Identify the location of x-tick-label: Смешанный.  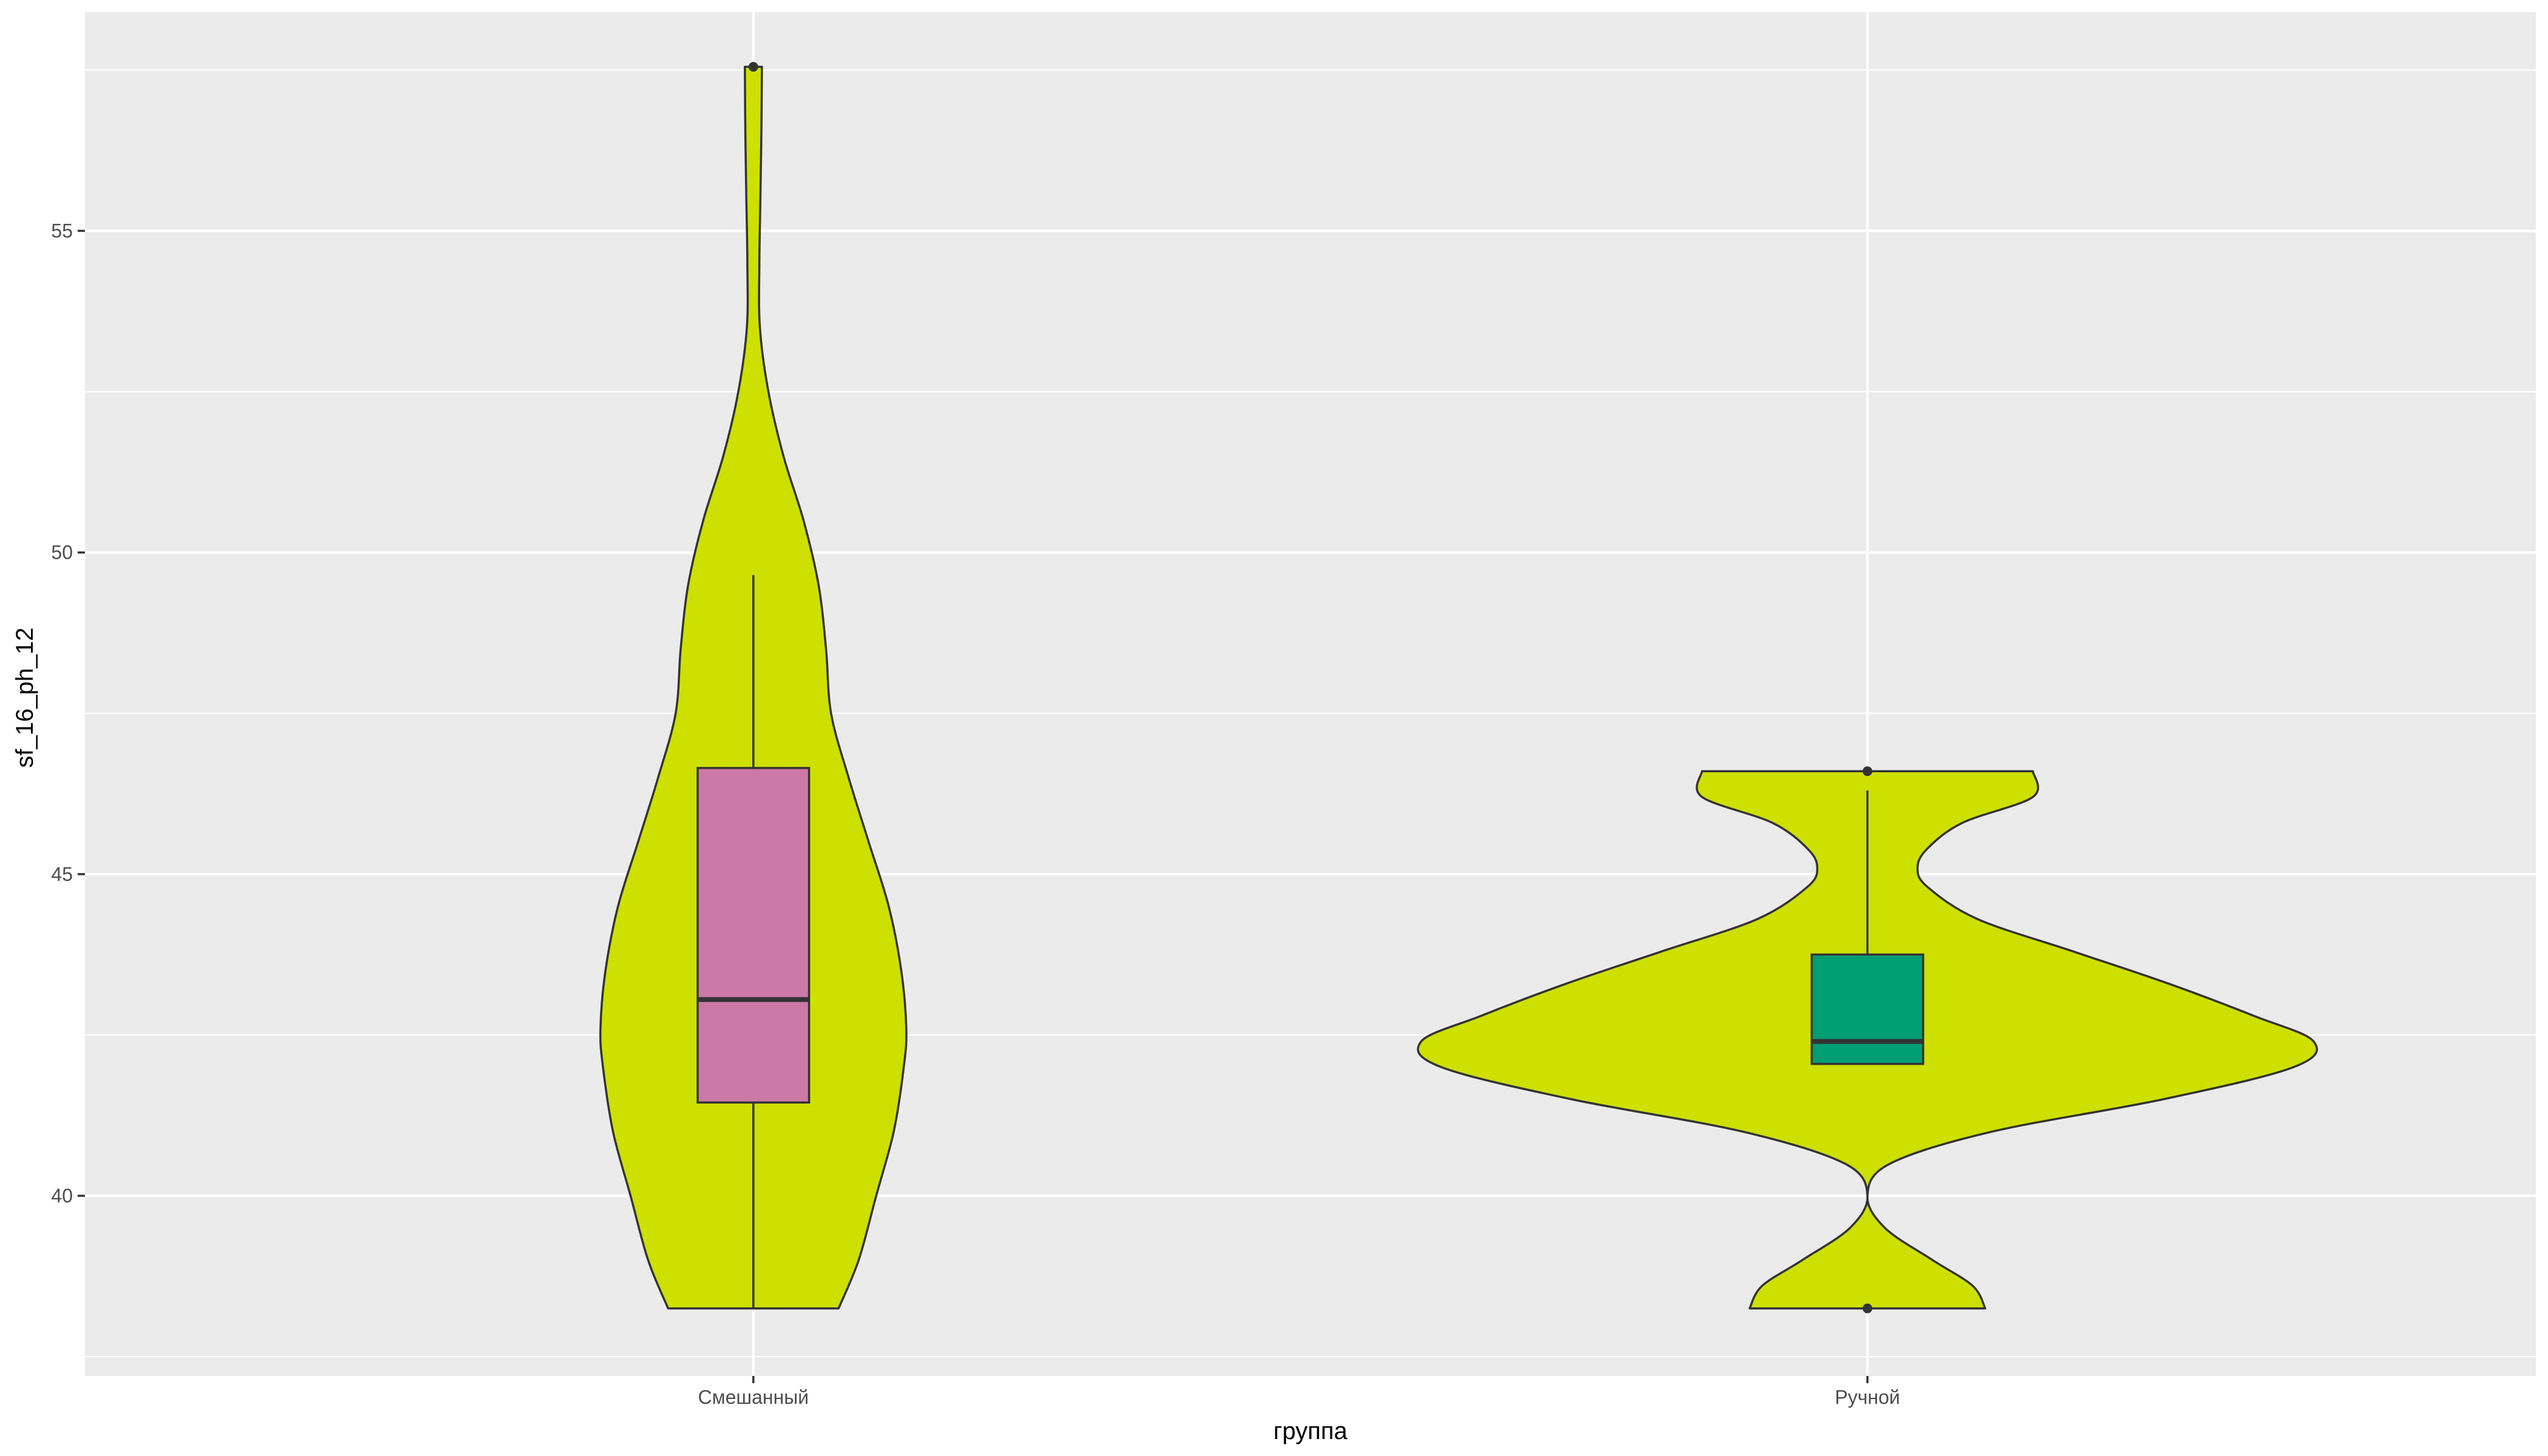
(753, 1397).